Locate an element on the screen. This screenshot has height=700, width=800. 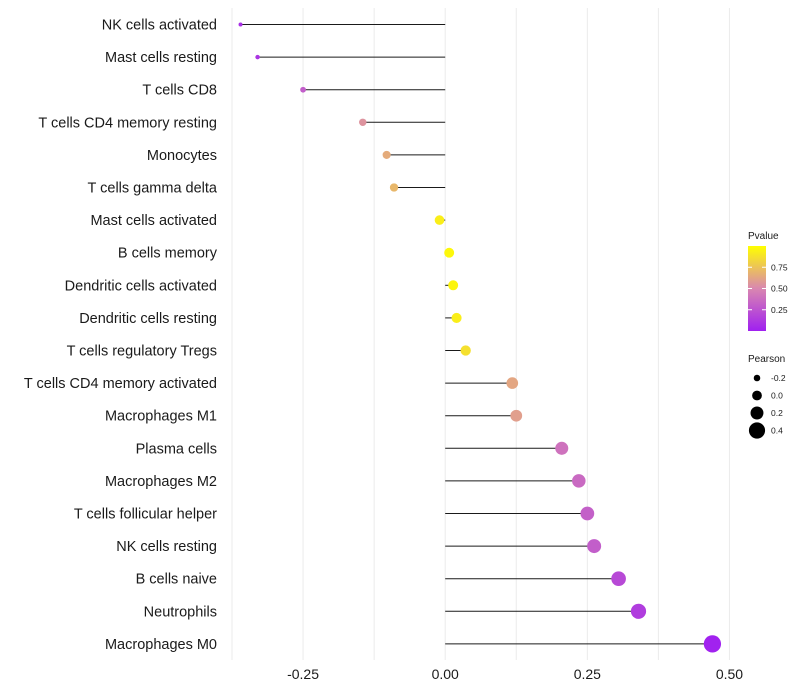
category-label: Plasma cells is located at coordinates (176, 449).